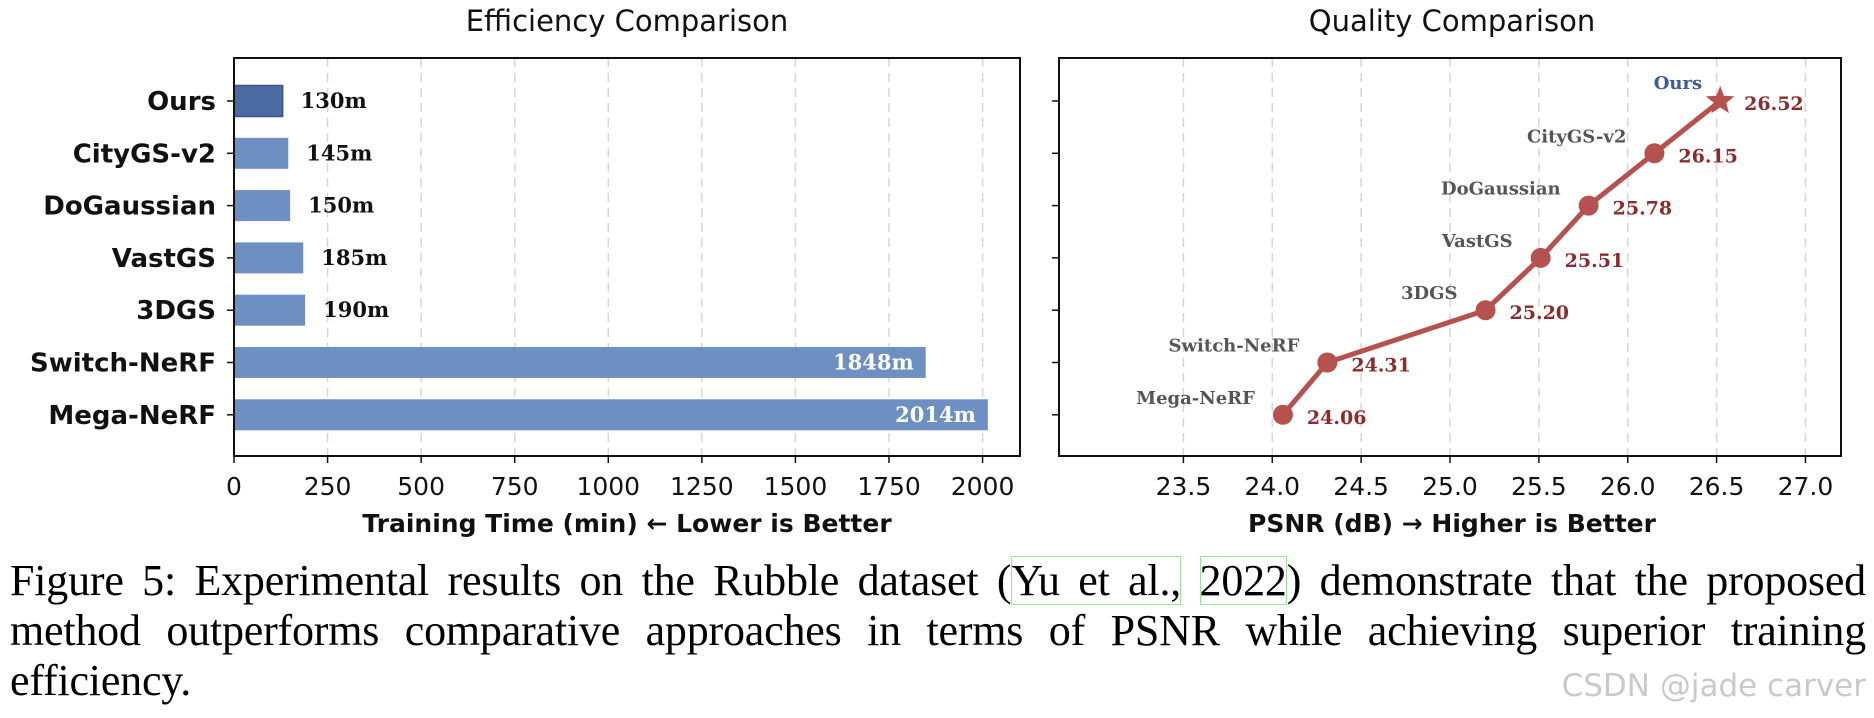  Describe the element at coordinates (1806, 486) in the screenshot. I see `quality-x-tick-label: 27.0` at that location.